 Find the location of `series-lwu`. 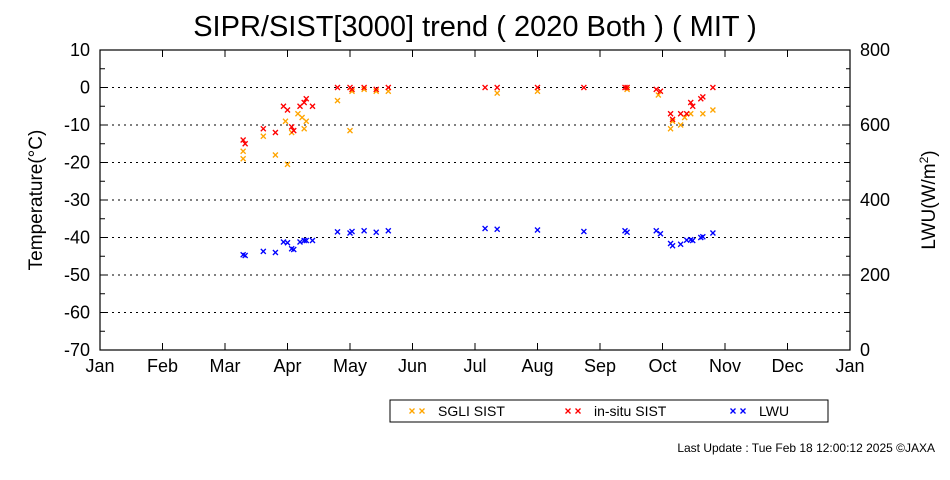

series-lwu is located at coordinates (478, 242).